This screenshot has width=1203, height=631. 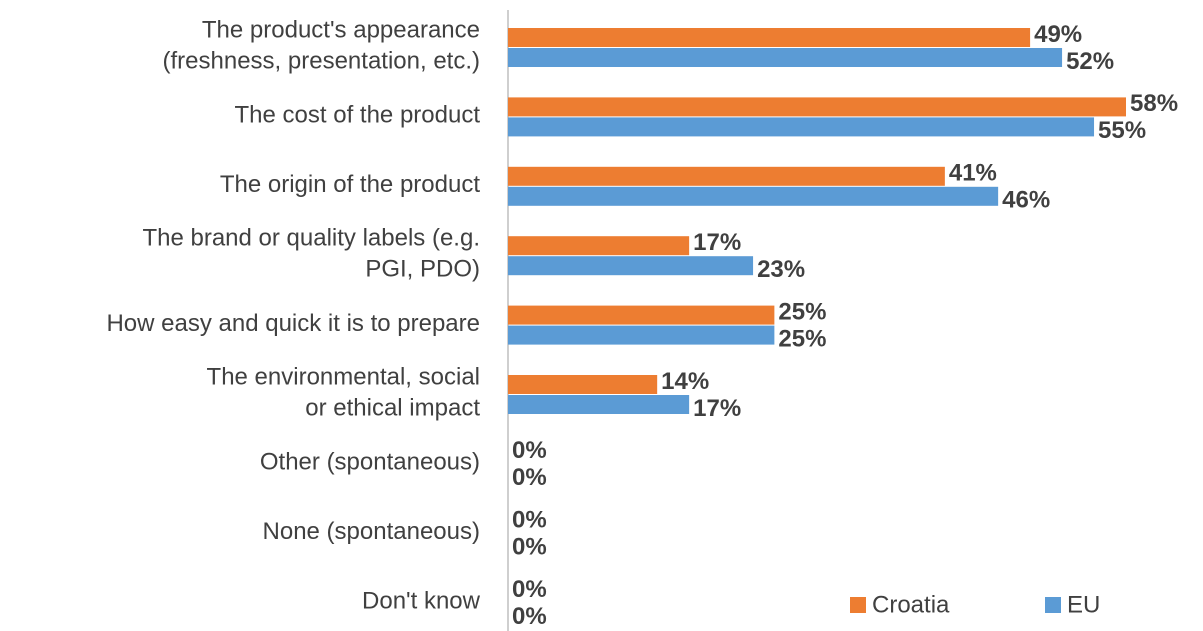 I want to click on value-label: 58%, so click(x=1154, y=103).